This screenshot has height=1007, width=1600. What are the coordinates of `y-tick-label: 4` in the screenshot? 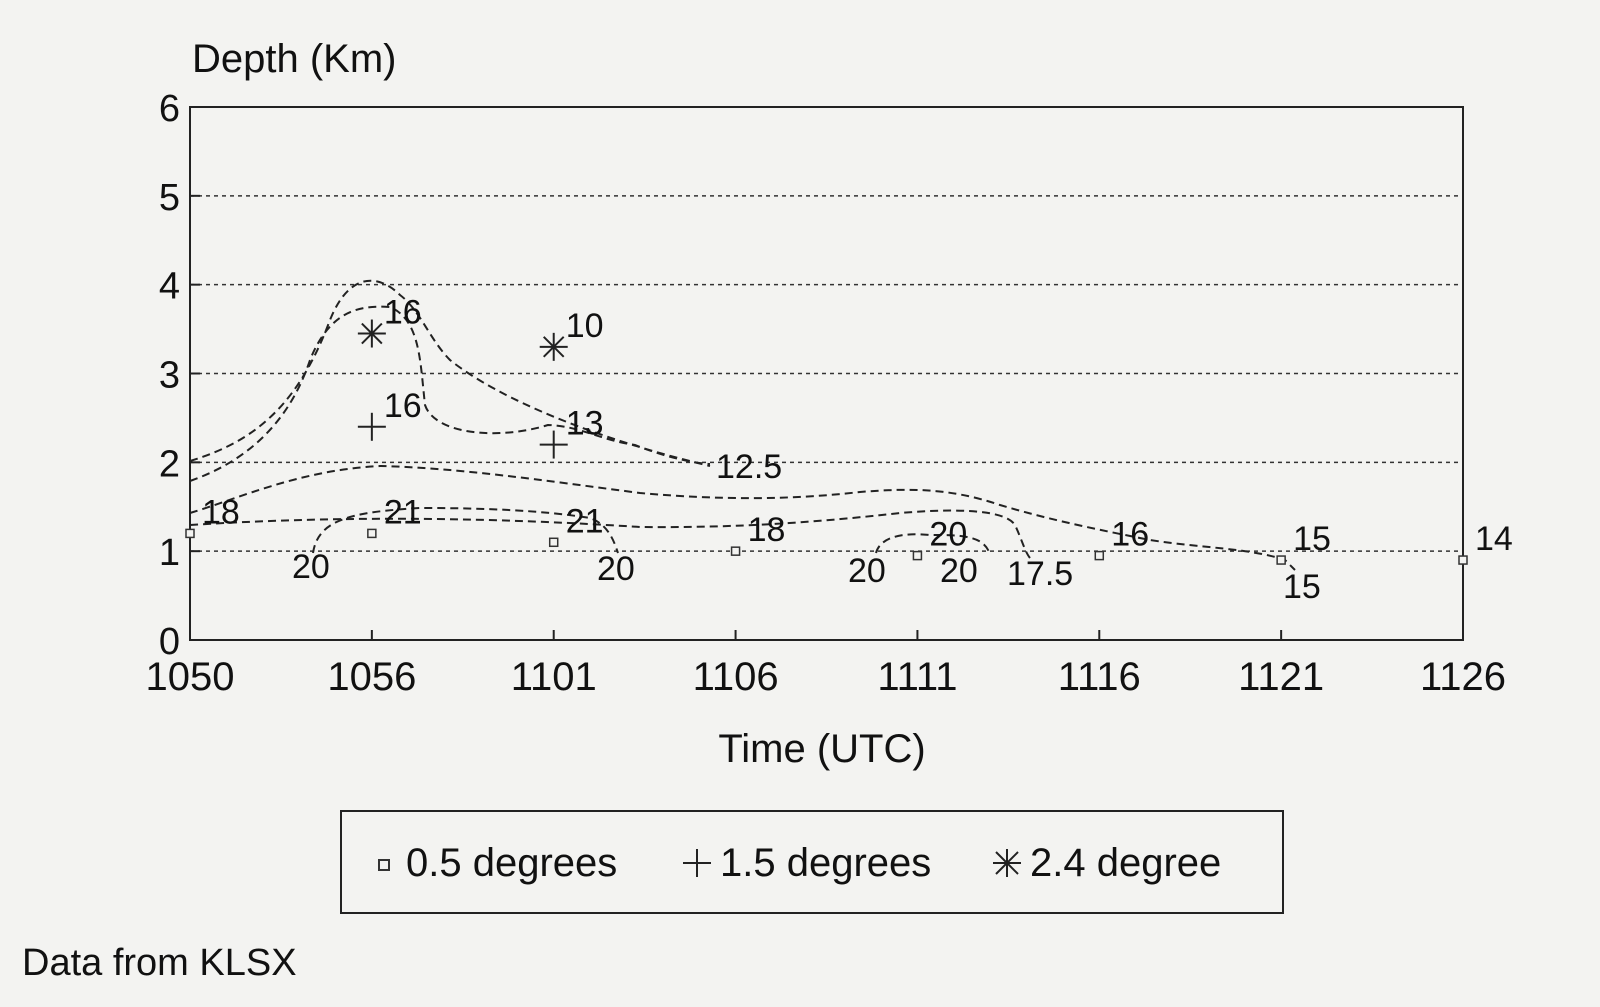 It's located at (169, 287).